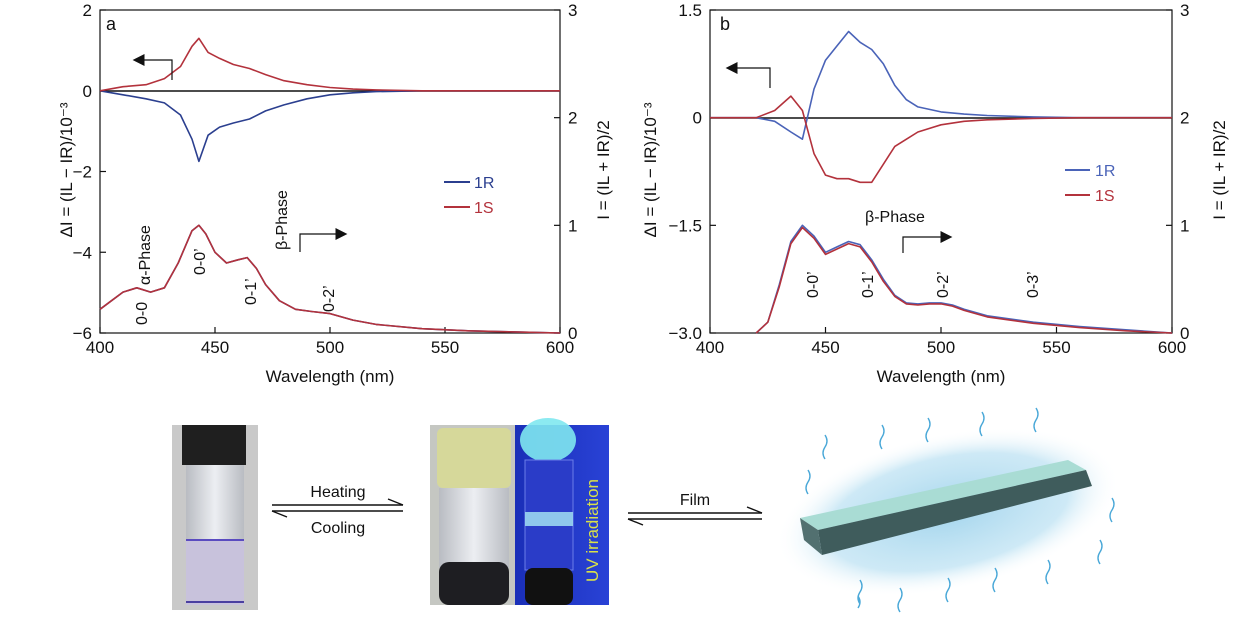  I want to click on uv-photo: UV irradiation, so click(562, 511).